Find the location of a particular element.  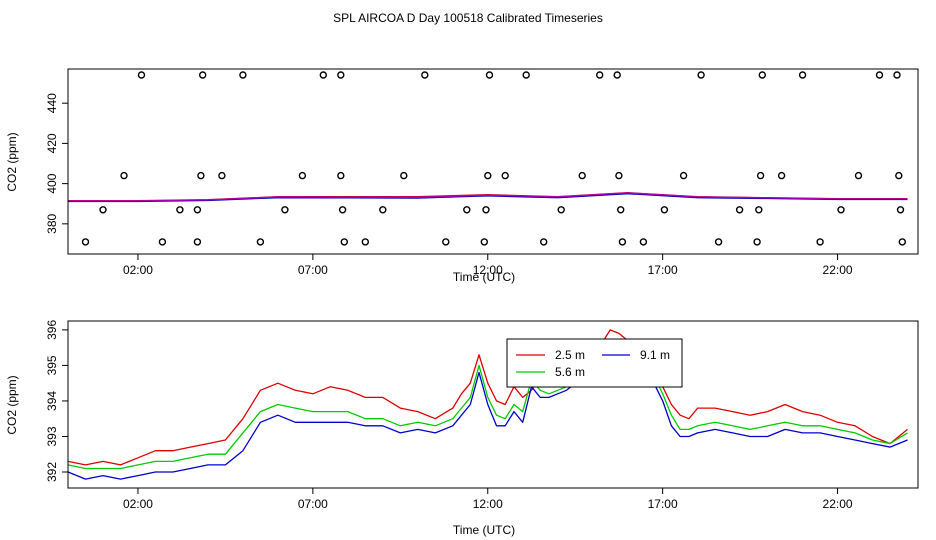

y-tick-label: 380 is located at coordinates (52, 224).